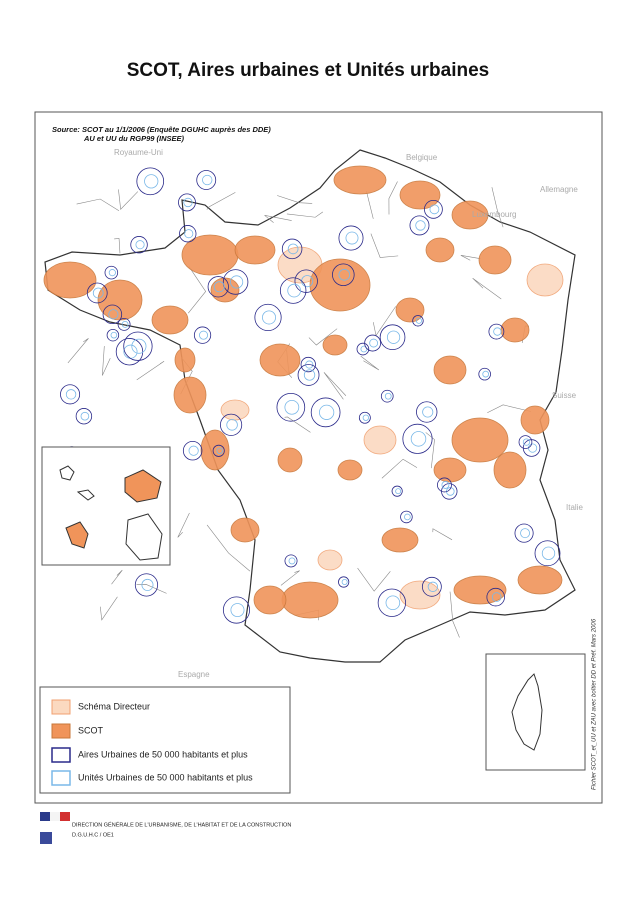 This screenshot has height=900, width=636. Describe the element at coordinates (527, 712) in the screenshot. I see `corsica` at that location.